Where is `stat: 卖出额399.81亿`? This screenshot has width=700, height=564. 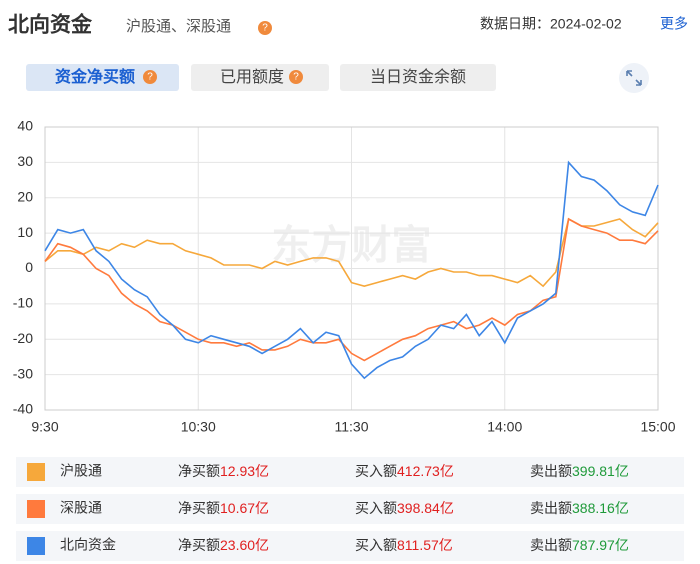 stat: 卖出额399.81亿 is located at coordinates (579, 471).